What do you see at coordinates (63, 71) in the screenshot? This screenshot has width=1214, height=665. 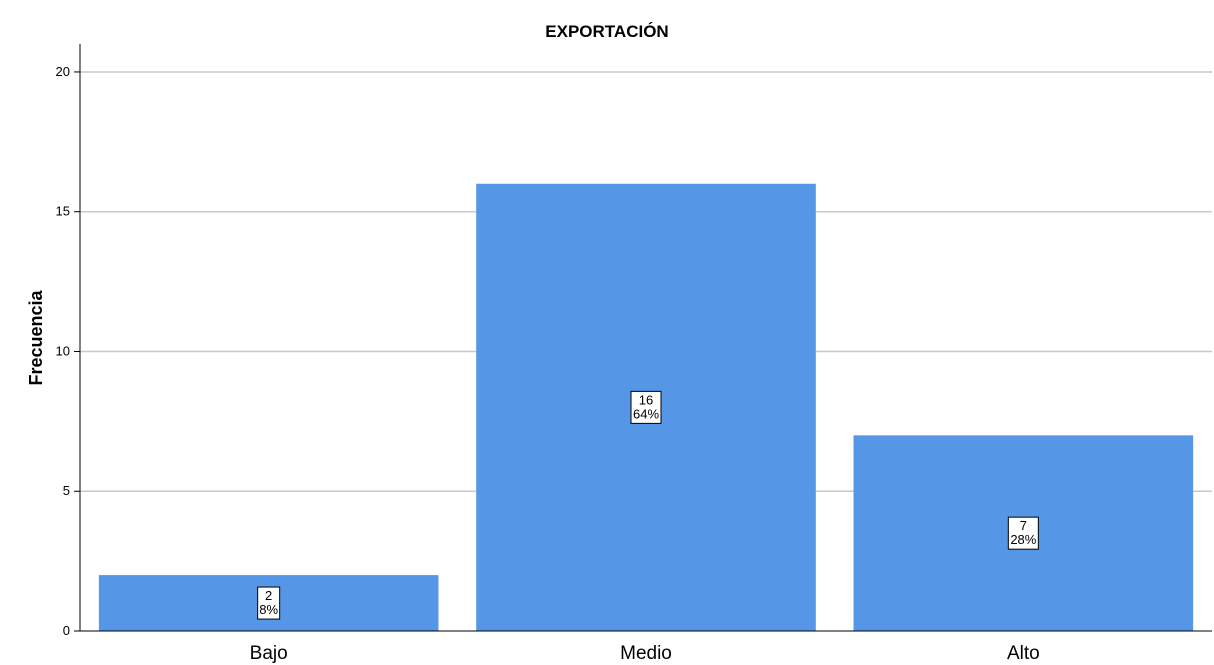 I see `y-tick-label: 20` at bounding box center [63, 71].